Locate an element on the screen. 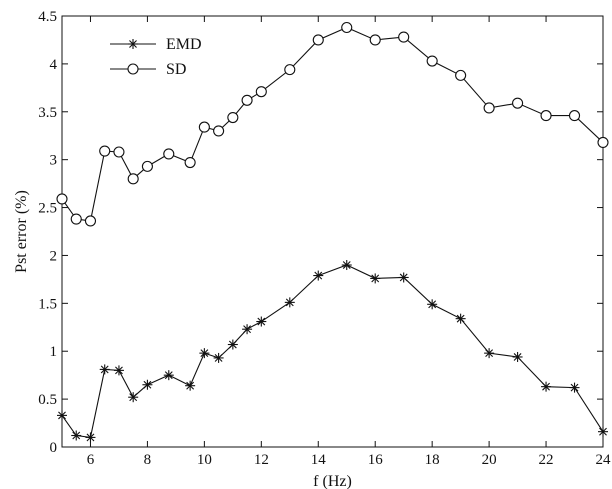 Image resolution: width=612 pixels, height=489 pixels. y-tick-label: 0 is located at coordinates (54, 448).